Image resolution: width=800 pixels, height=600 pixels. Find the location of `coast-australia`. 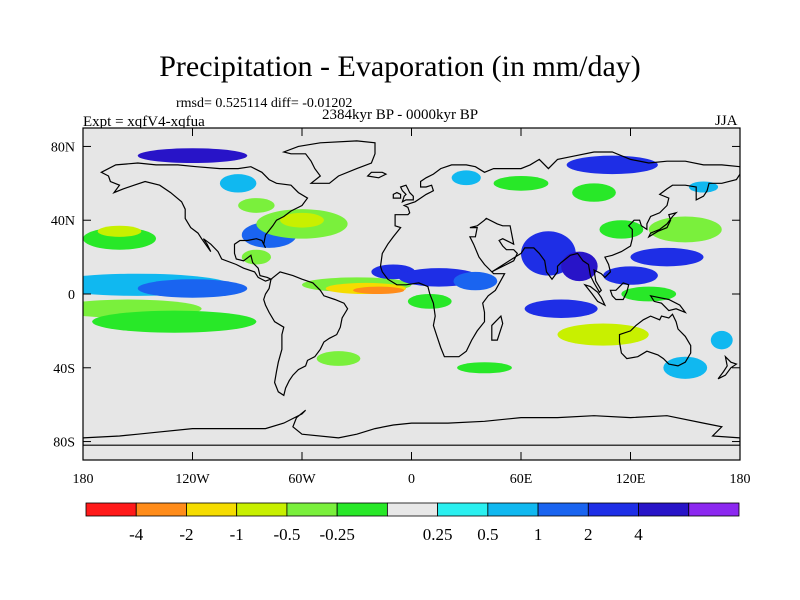

coast-australia is located at coordinates (655, 340).